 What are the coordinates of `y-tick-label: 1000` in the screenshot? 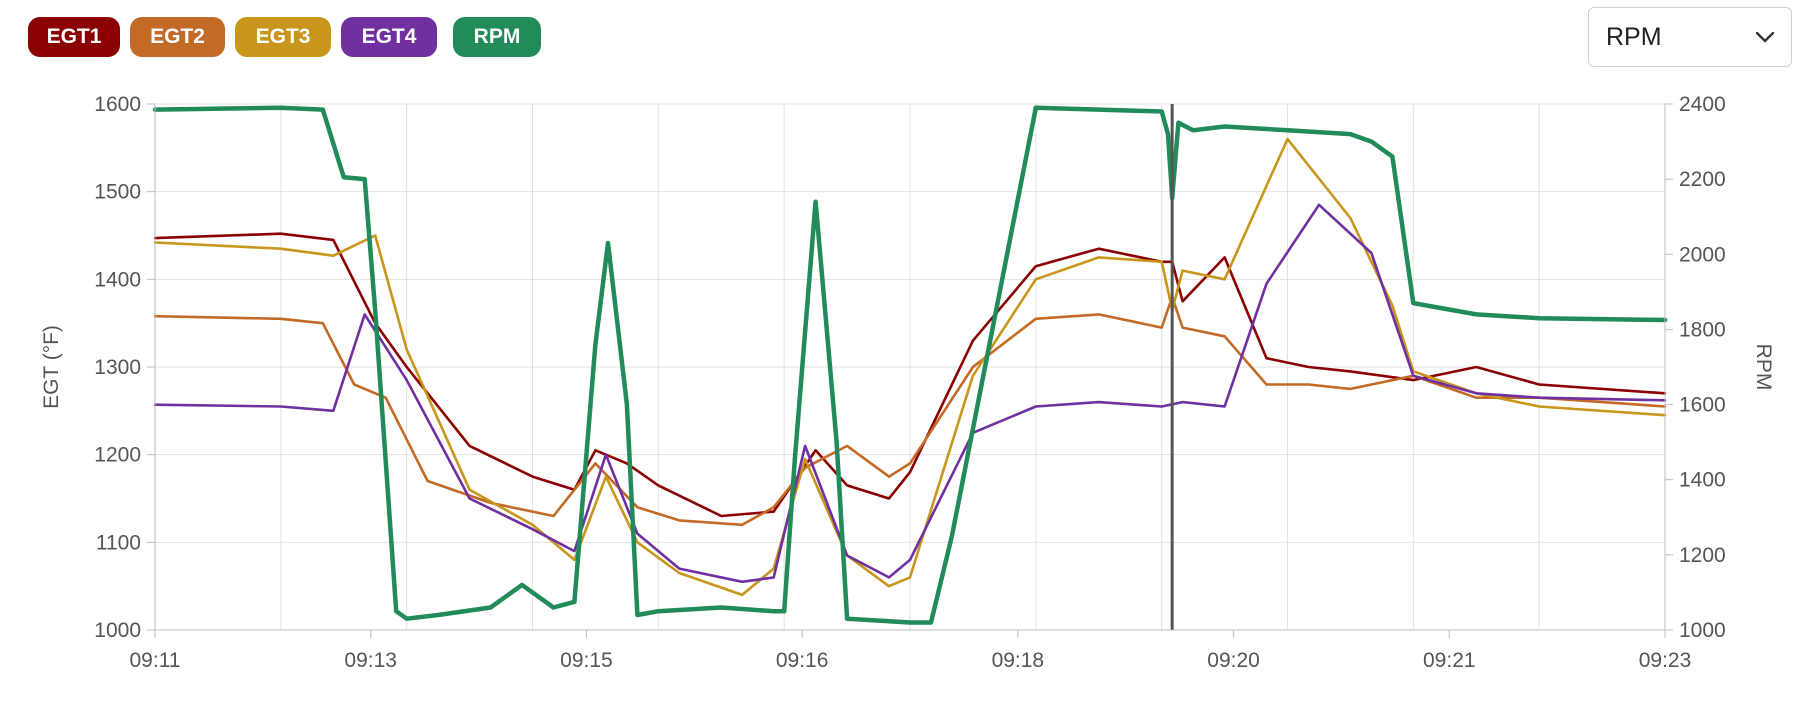 It's located at (117, 630).